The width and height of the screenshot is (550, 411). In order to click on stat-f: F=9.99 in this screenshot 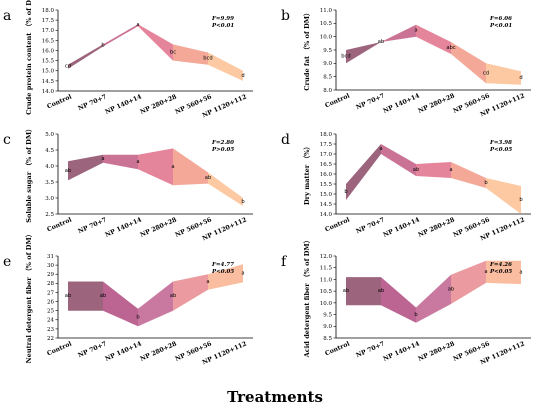, I will do `click(222, 19)`.